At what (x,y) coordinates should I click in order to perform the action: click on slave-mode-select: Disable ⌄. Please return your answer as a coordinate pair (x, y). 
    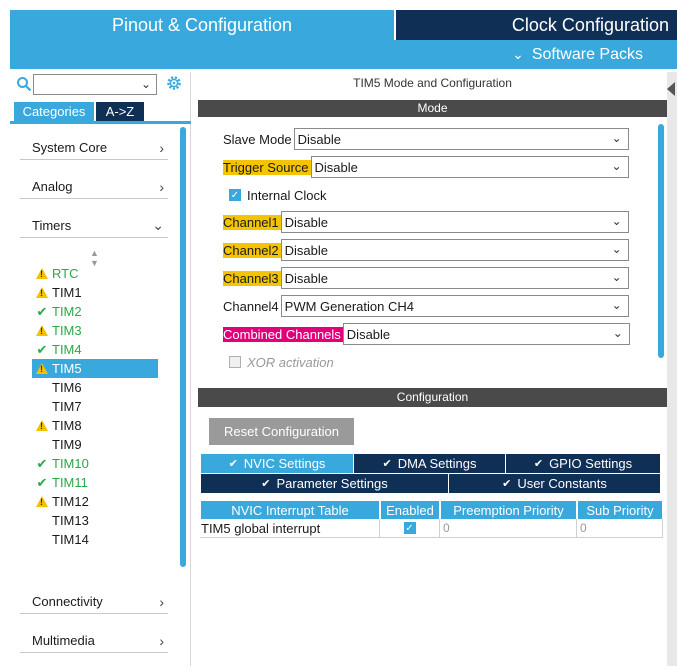
    Looking at the image, I should click on (461, 139).